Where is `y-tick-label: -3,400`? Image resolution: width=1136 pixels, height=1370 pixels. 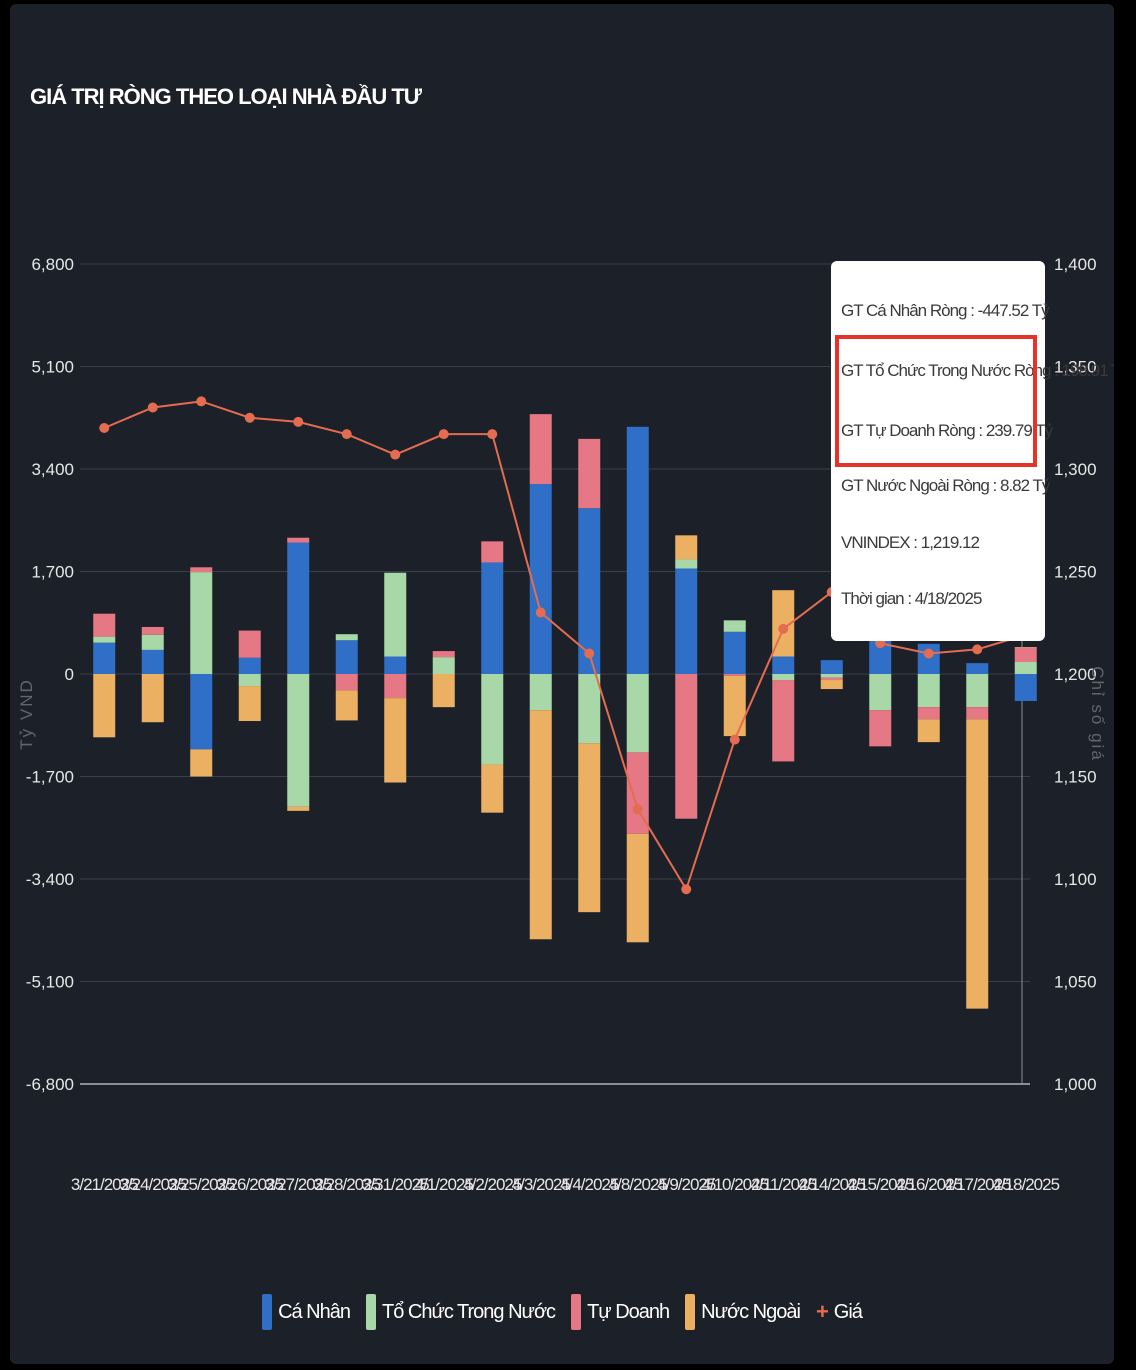 y-tick-label: -3,400 is located at coordinates (50, 879).